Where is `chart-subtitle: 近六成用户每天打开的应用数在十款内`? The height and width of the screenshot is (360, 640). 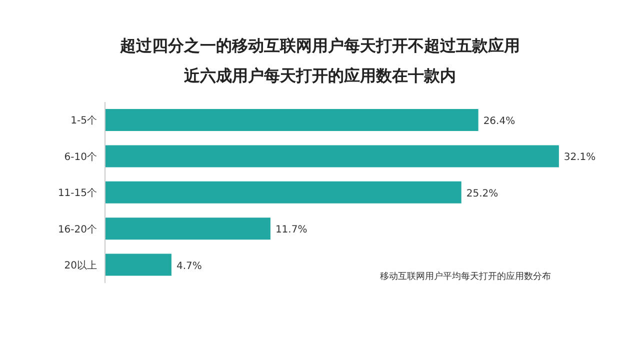 chart-subtitle: 近六成用户每天打开的应用数在十款内 is located at coordinates (320, 76).